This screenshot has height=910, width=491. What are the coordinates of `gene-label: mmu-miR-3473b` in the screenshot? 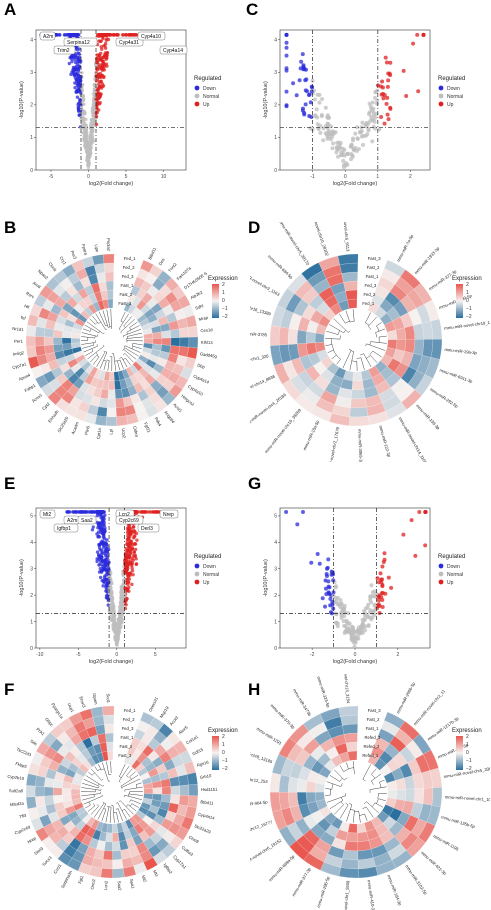 It's located at (302, 703).